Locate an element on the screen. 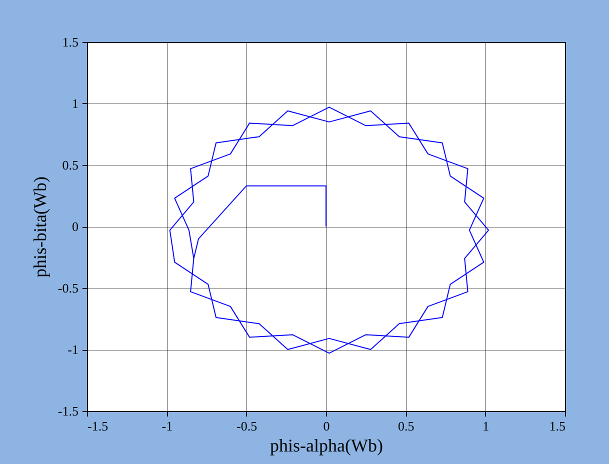 The image size is (609, 464). y-tick-label: 0.5 is located at coordinates (70, 165).